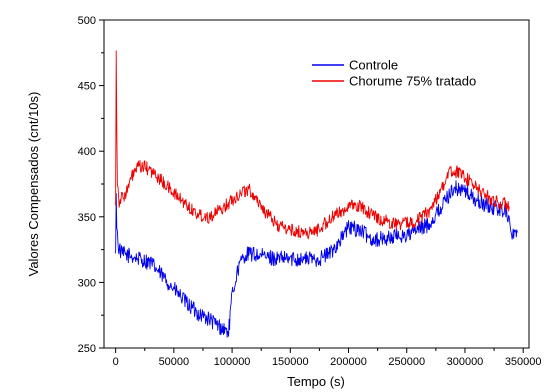 The image size is (548, 392). I want to click on y-tick-label: 300, so click(87, 283).